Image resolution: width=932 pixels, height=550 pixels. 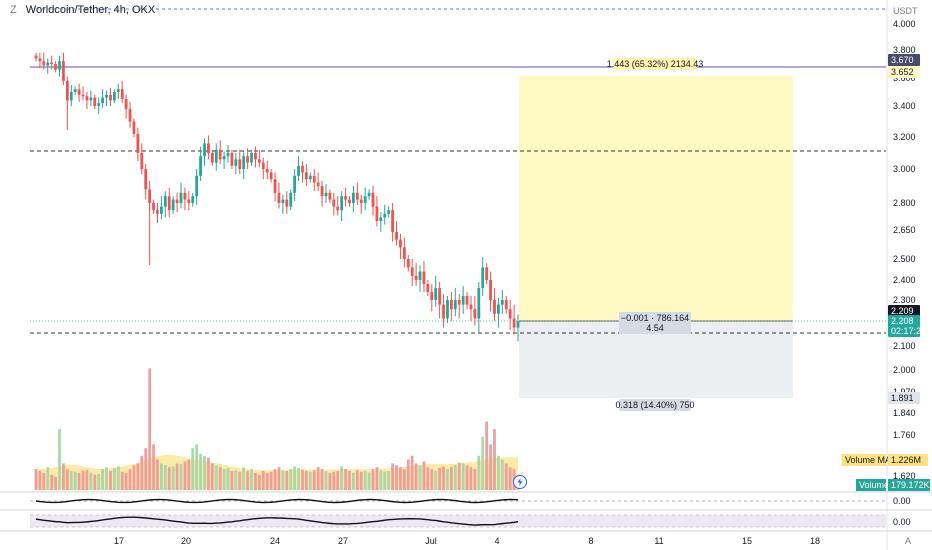 I want to click on volume-ma-area, so click(x=277, y=472).